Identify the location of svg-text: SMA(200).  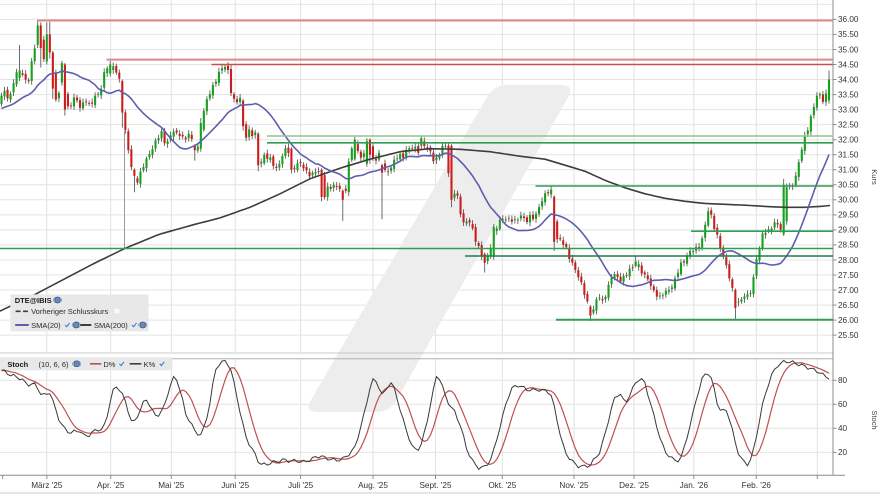
(111, 325).